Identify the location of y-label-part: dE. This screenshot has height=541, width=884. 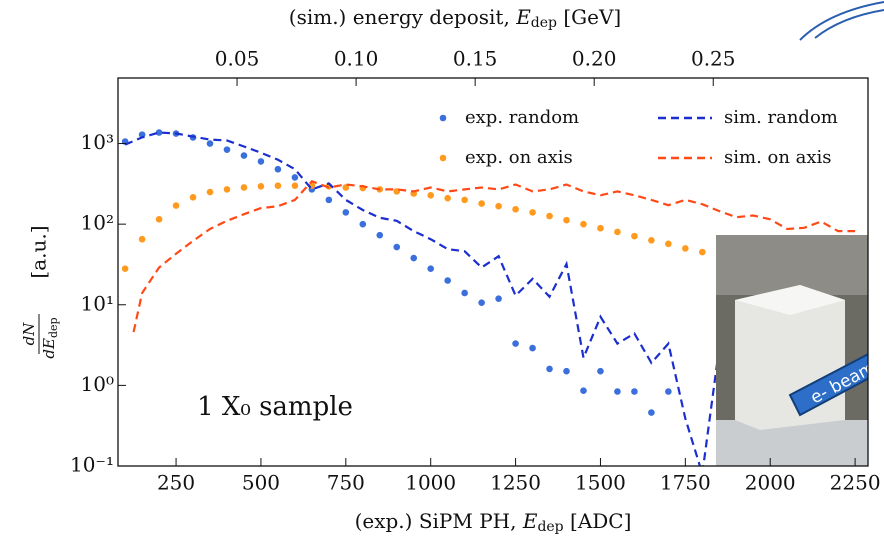
(49, 348).